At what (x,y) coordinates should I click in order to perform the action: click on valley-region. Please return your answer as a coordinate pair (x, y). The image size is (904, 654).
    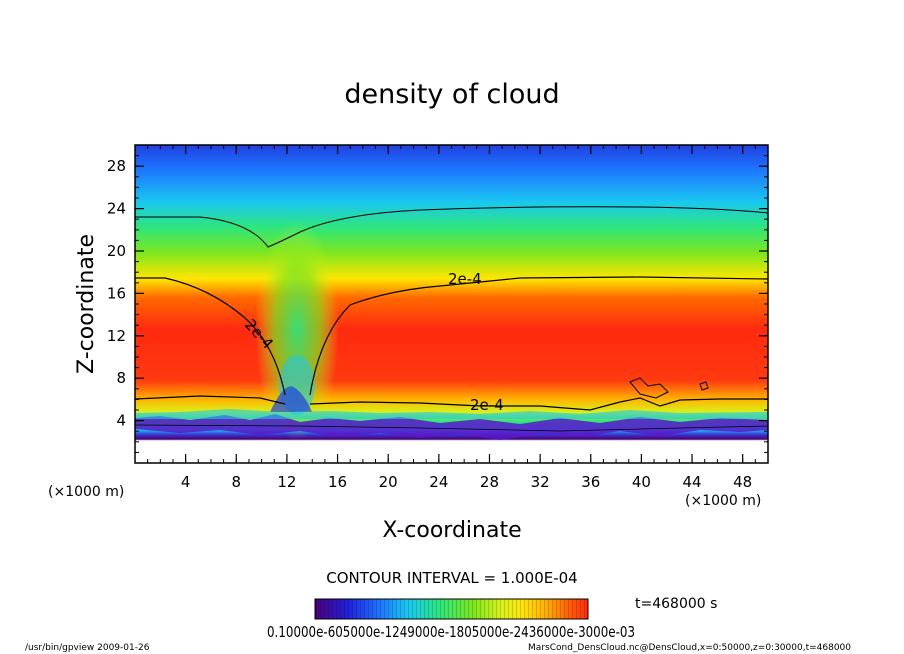
    Looking at the image, I should click on (297, 330).